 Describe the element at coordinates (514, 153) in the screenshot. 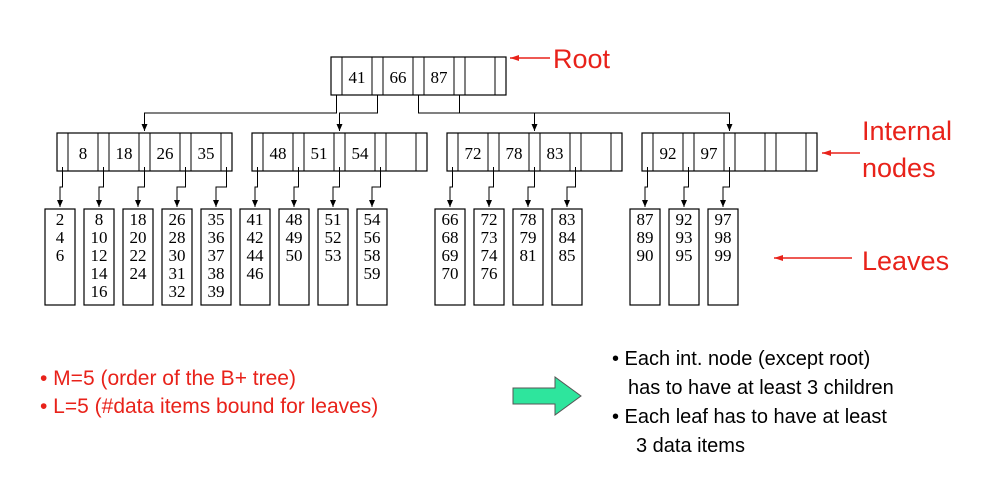

I see `node-key: 78` at that location.